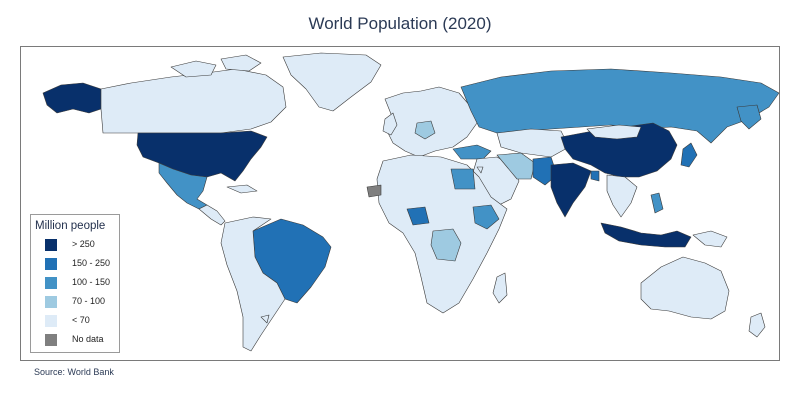  I want to click on region-japan, so click(689, 155).